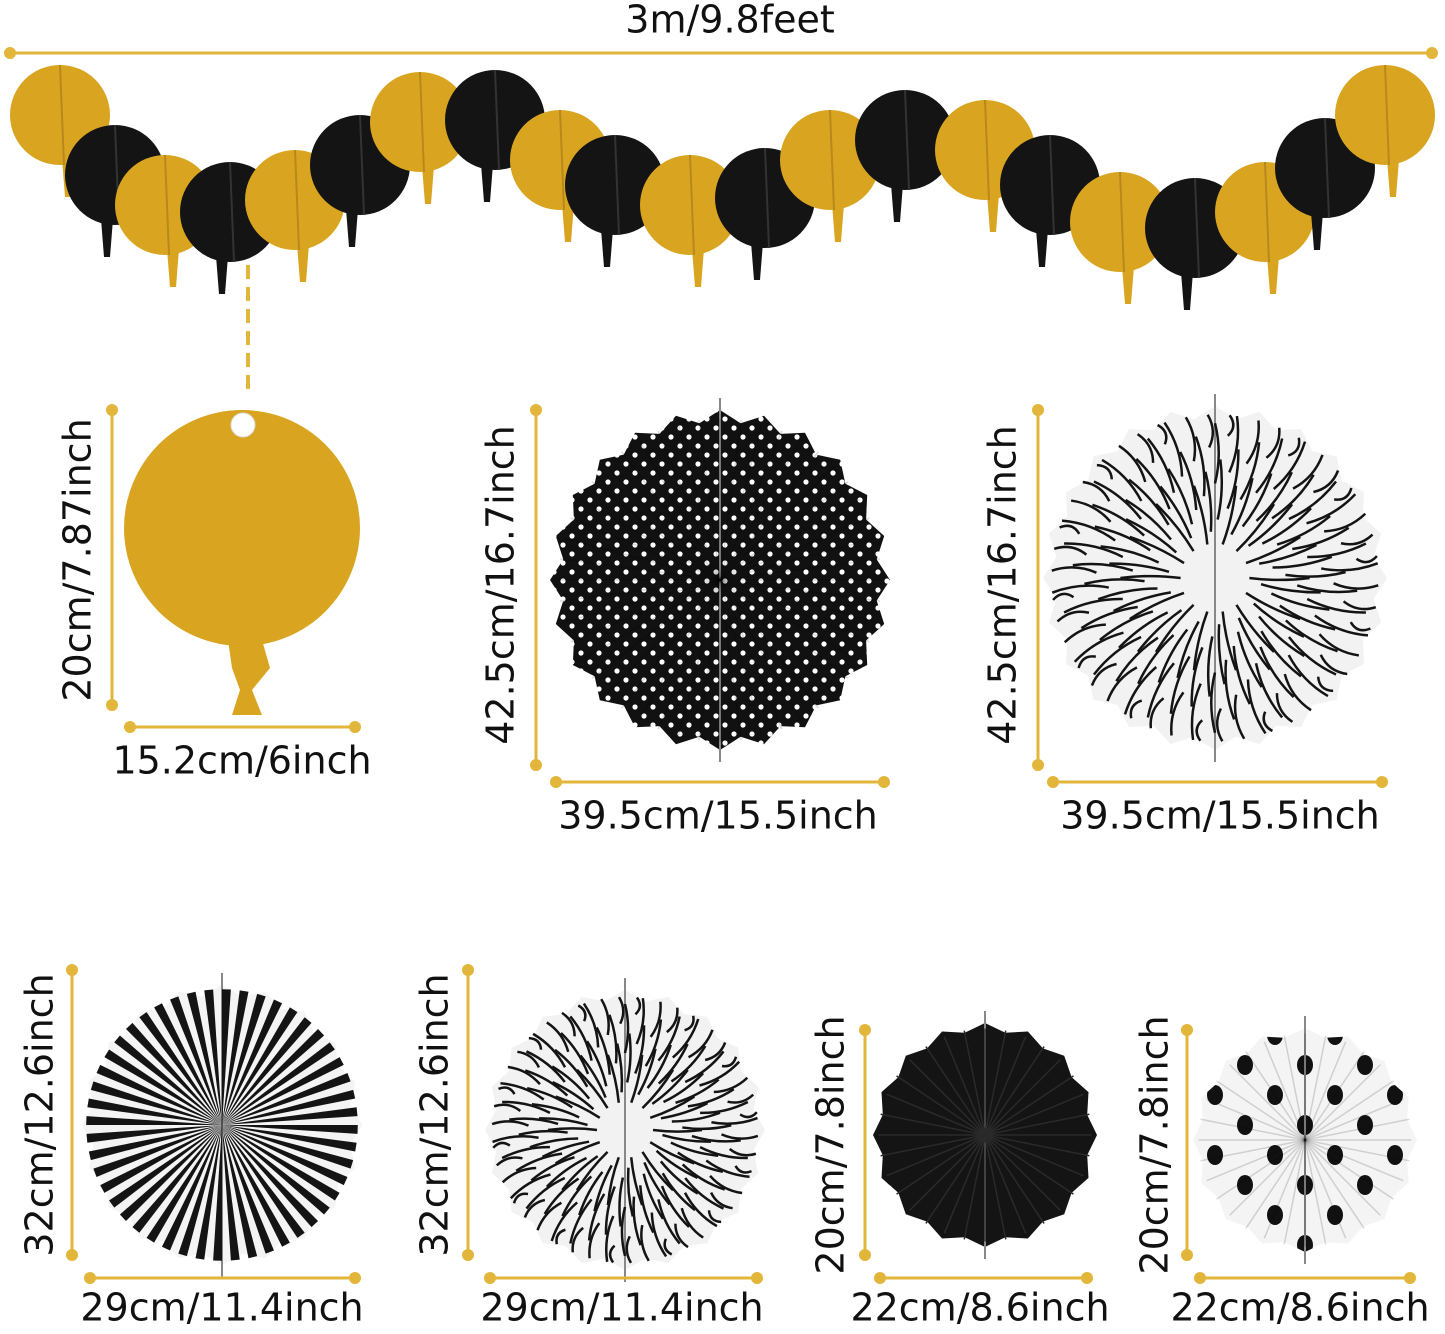 This screenshot has height=1334, width=1445. What do you see at coordinates (243, 425) in the screenshot?
I see `balloon-tab` at bounding box center [243, 425].